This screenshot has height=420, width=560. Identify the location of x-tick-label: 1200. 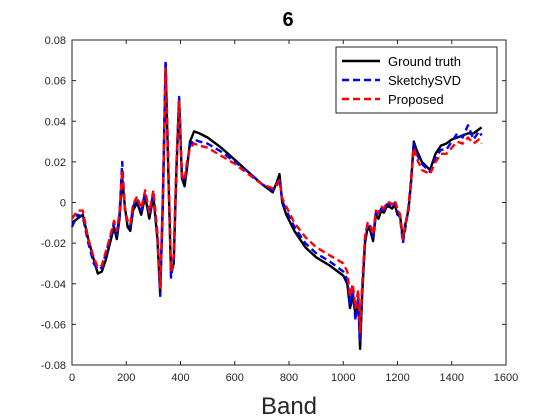
(397, 378).